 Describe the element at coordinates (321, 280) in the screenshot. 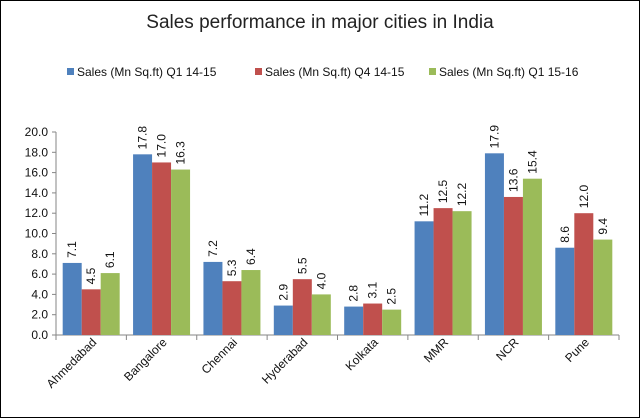

I see `data-label: 4.0` at that location.